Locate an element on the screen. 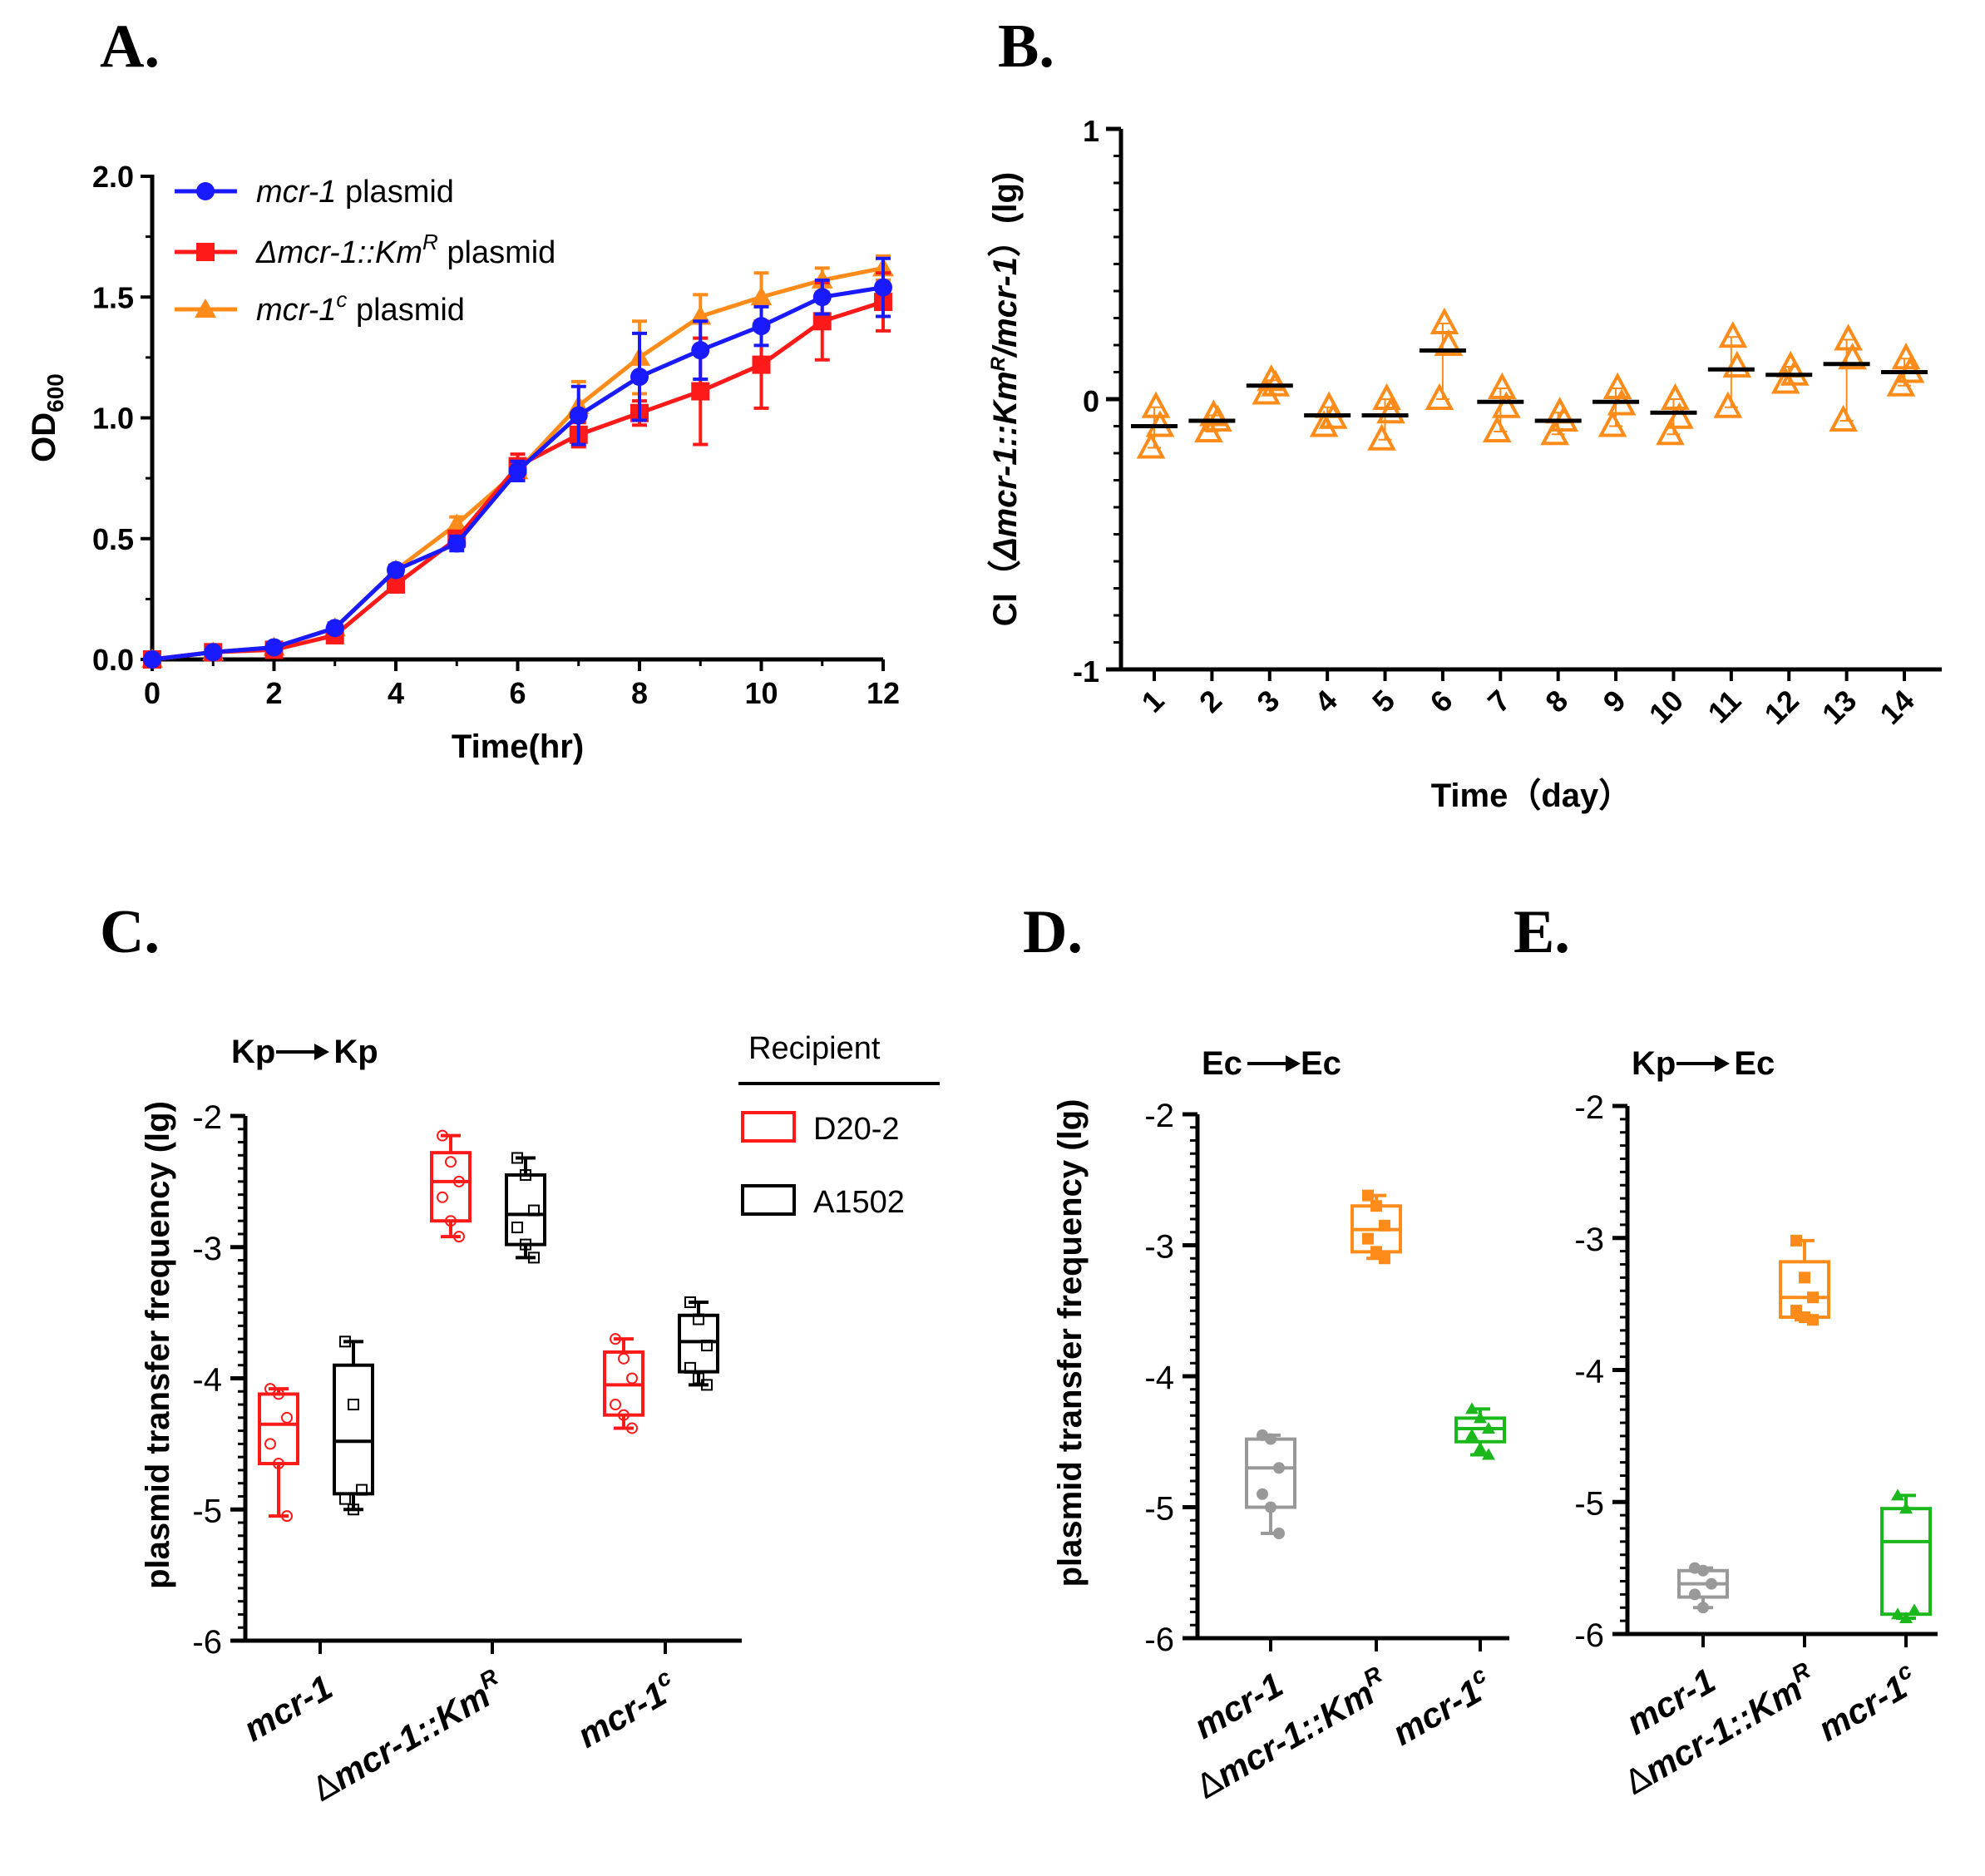 Image resolution: width=1985 pixels, height=1876 pixels. x-tick-label: 6 is located at coordinates (1441, 701).